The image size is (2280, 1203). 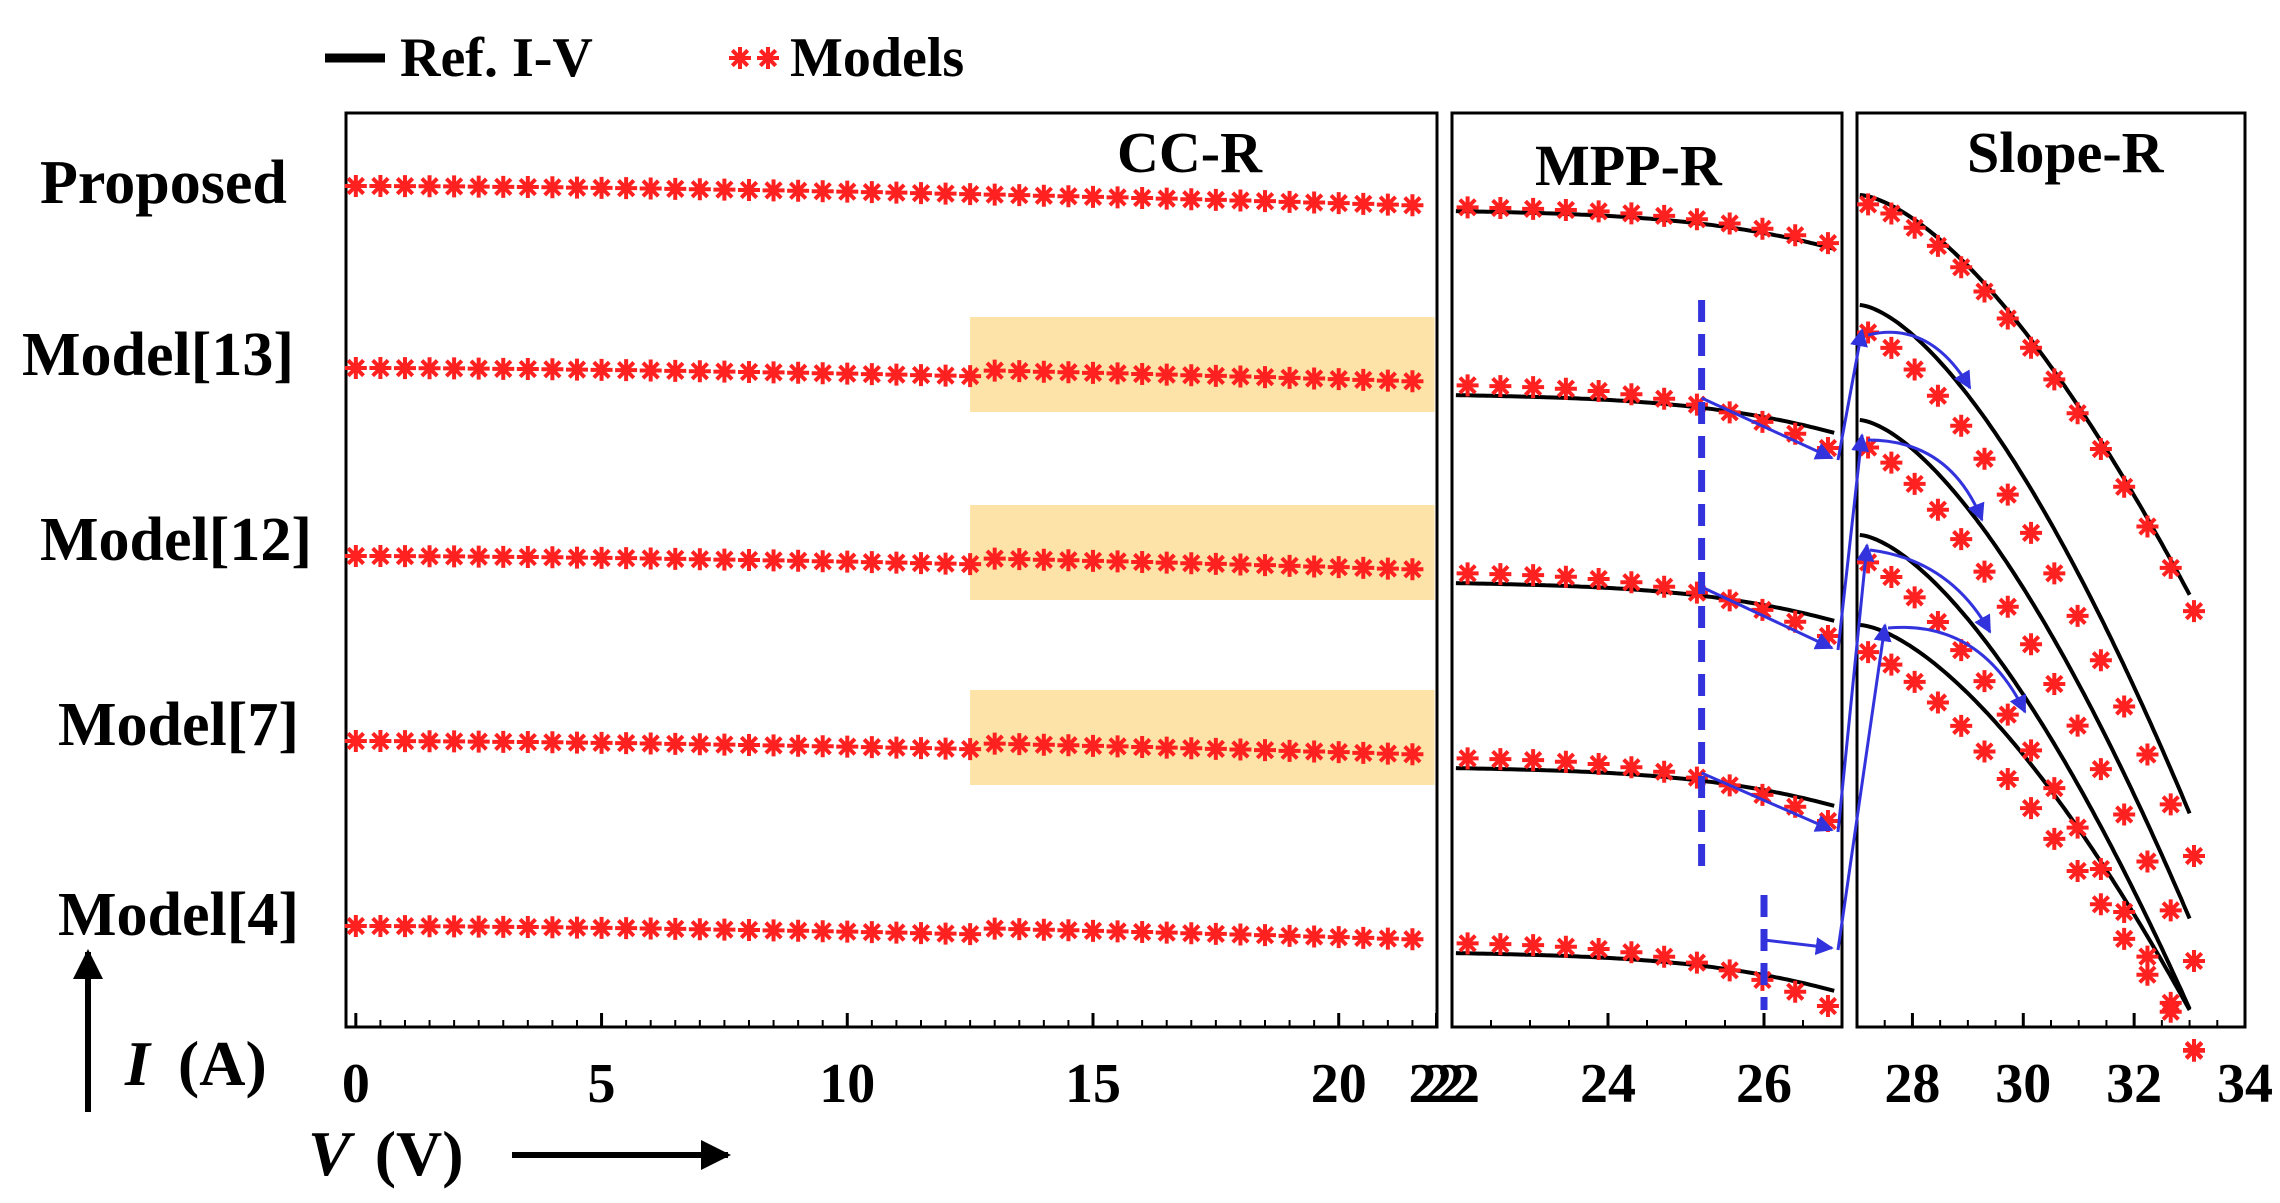 What do you see at coordinates (1645, 787) in the screenshot?
I see `ref-curve-model-7-mpp` at bounding box center [1645, 787].